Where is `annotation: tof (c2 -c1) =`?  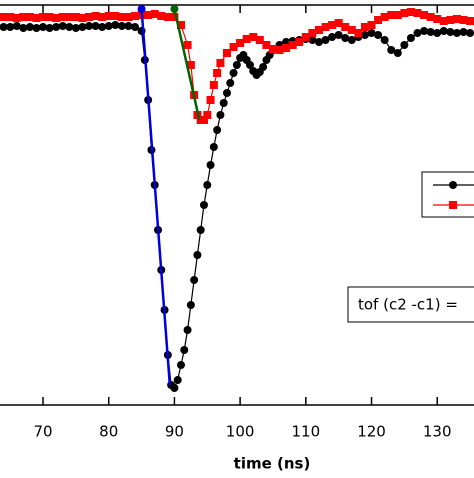 annotation: tof (c2 -c1) = is located at coordinates (408, 305).